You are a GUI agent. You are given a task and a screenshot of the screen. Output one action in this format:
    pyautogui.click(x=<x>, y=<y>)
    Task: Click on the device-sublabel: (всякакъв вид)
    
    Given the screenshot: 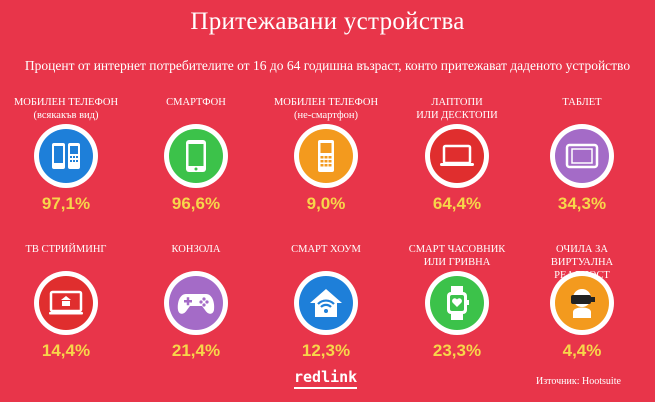 What is the action you would take?
    pyautogui.click(x=66, y=115)
    